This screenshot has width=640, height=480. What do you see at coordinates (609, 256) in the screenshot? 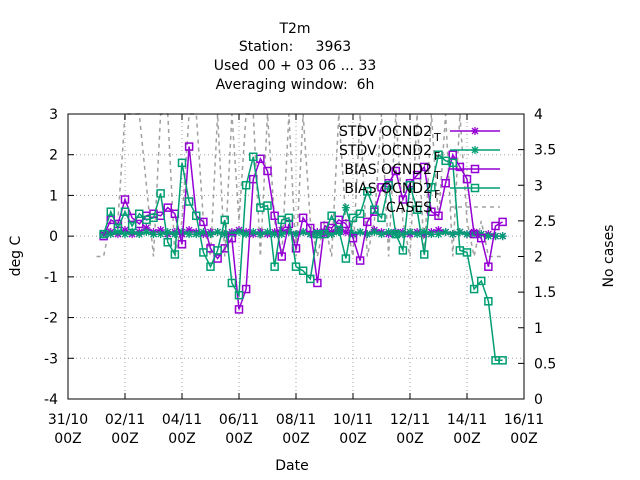
I see `y2-axis-label: No cases` at bounding box center [609, 256].